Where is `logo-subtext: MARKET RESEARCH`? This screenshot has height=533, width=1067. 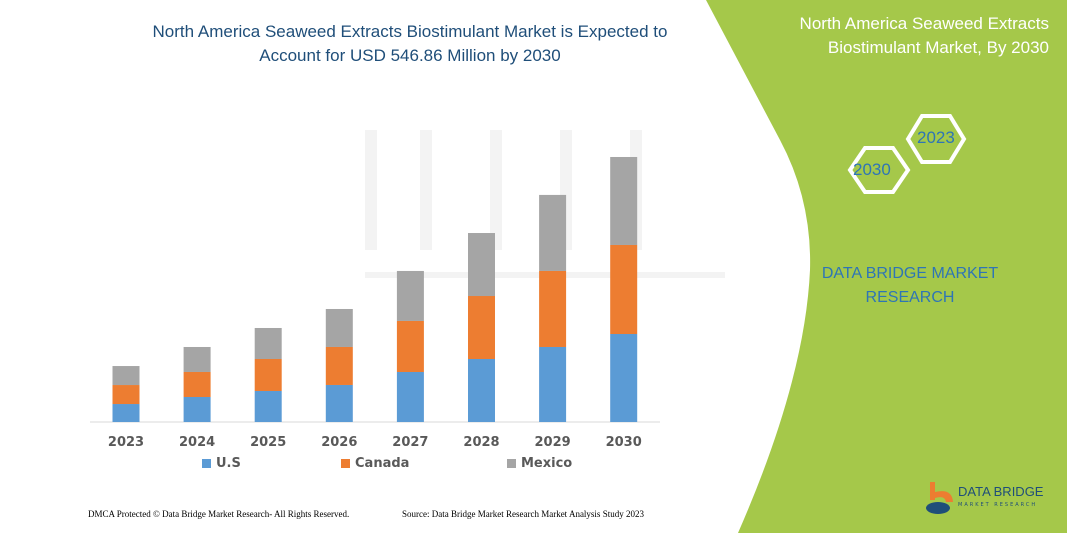 logo-subtext: MARKET RESEARCH is located at coordinates (998, 505).